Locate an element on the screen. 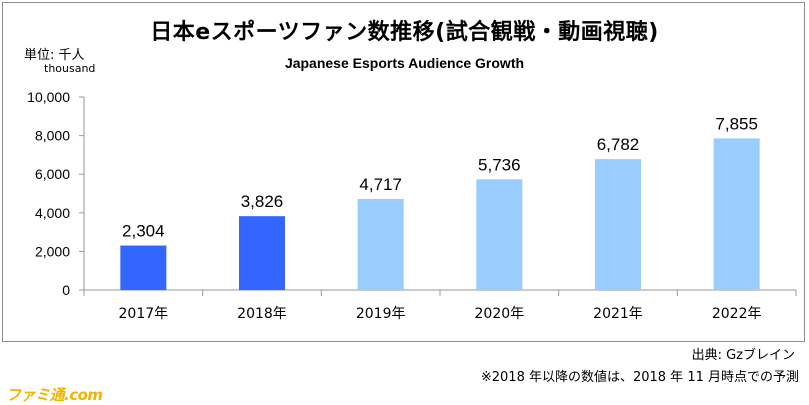 Image resolution: width=809 pixels, height=405 pixels. data-label-2: 3,826 is located at coordinates (262, 201).